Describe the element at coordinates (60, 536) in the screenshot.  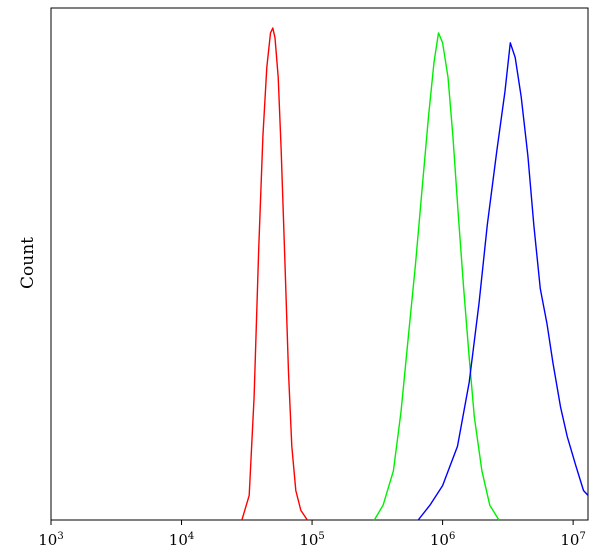
I see `x-tick-exponent: 3` at that location.